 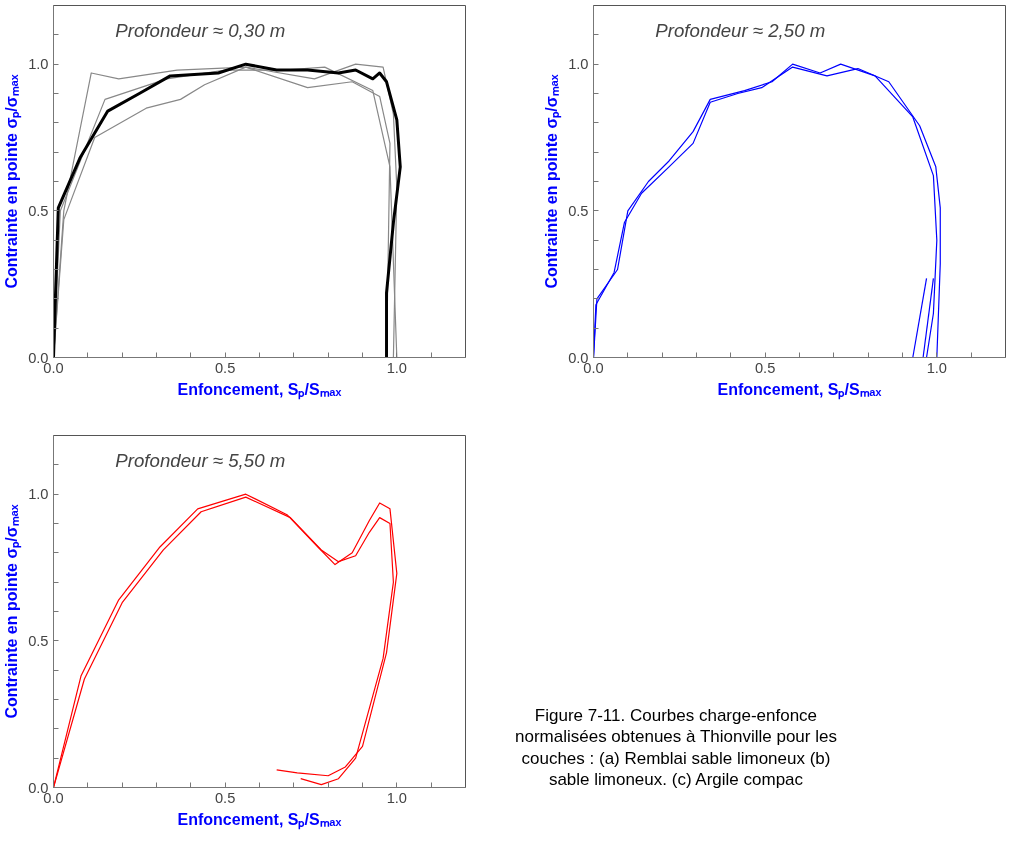 What do you see at coordinates (676, 779) in the screenshot?
I see `text: sable limoneux. (c) Argile compac` at bounding box center [676, 779].